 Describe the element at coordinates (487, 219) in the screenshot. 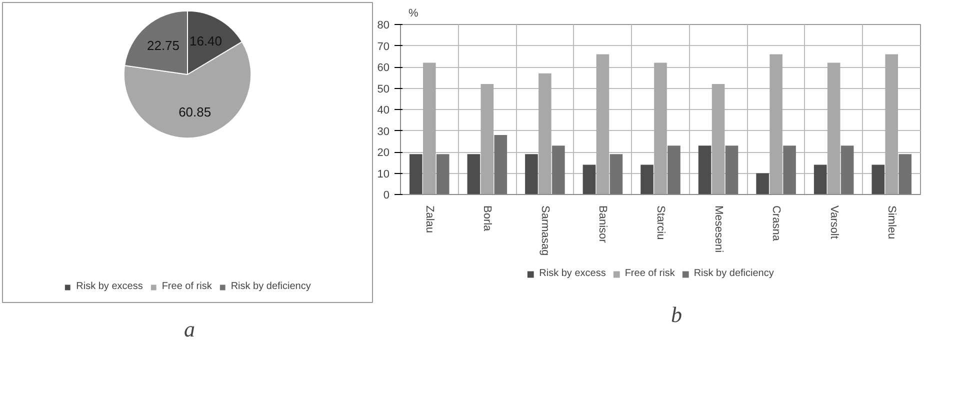

I see `x-tick-label: Borla` at that location.